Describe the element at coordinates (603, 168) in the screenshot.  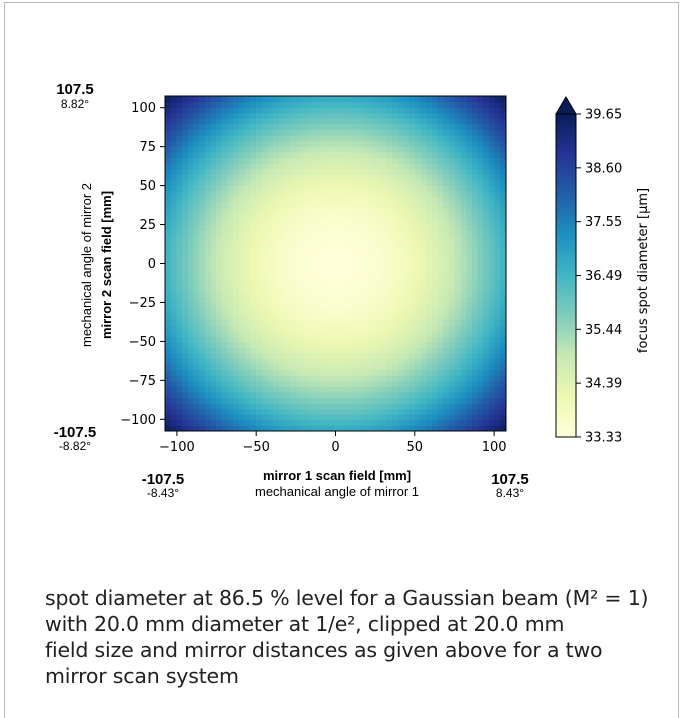
I see `colorbar-tick-label: 38.60` at that location.